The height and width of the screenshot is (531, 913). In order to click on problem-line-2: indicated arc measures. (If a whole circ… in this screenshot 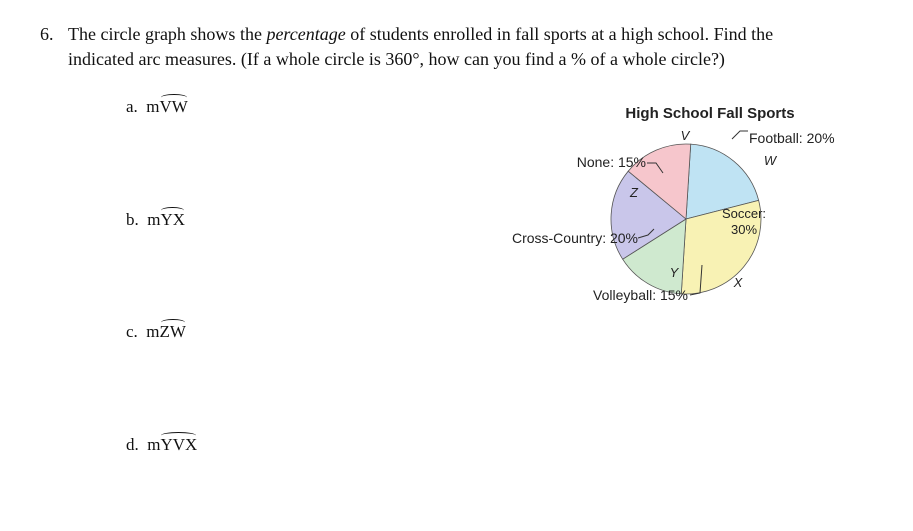, I will do `click(396, 59)`.